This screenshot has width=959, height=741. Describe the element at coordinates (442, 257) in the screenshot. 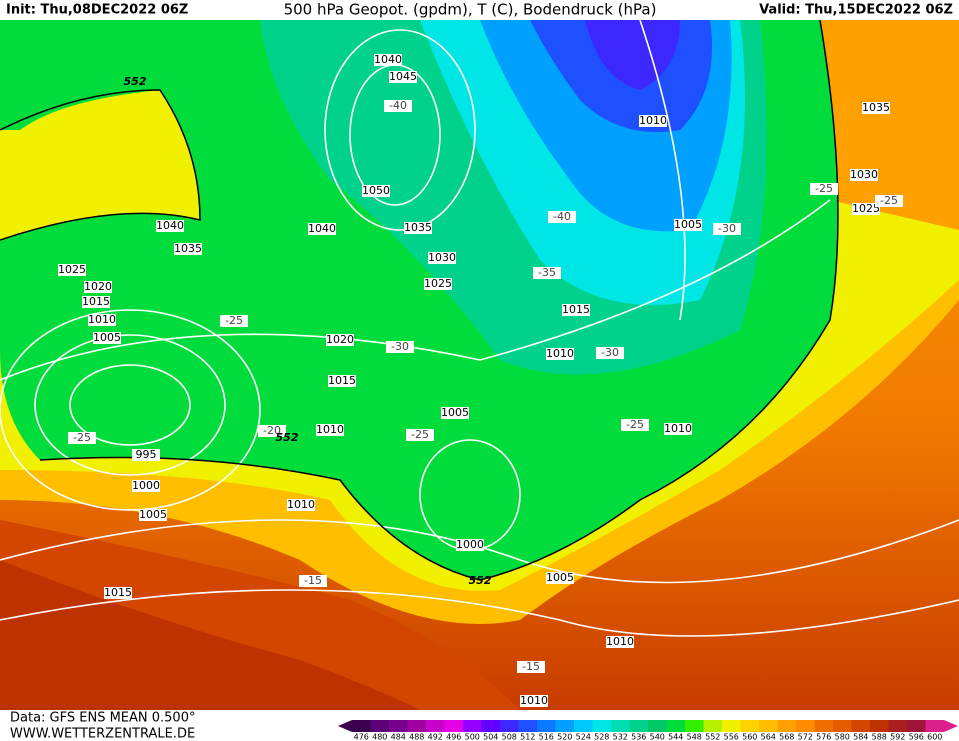

I see `pressure-label: 1030` at that location.